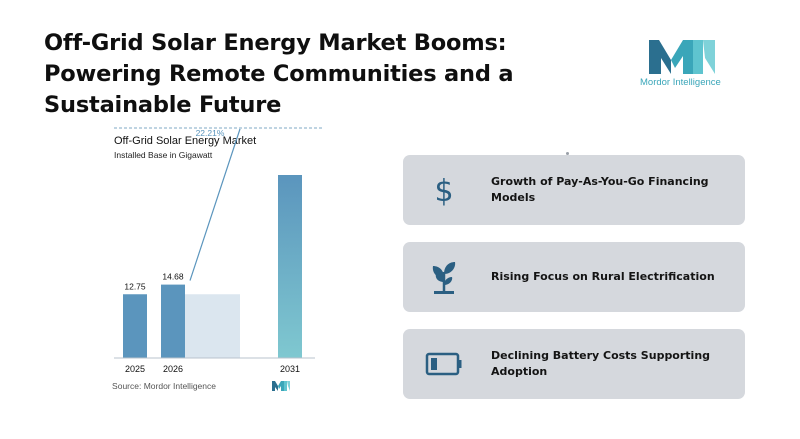  Describe the element at coordinates (210, 133) in the screenshot. I see `cagr-label: 22.21%` at that location.